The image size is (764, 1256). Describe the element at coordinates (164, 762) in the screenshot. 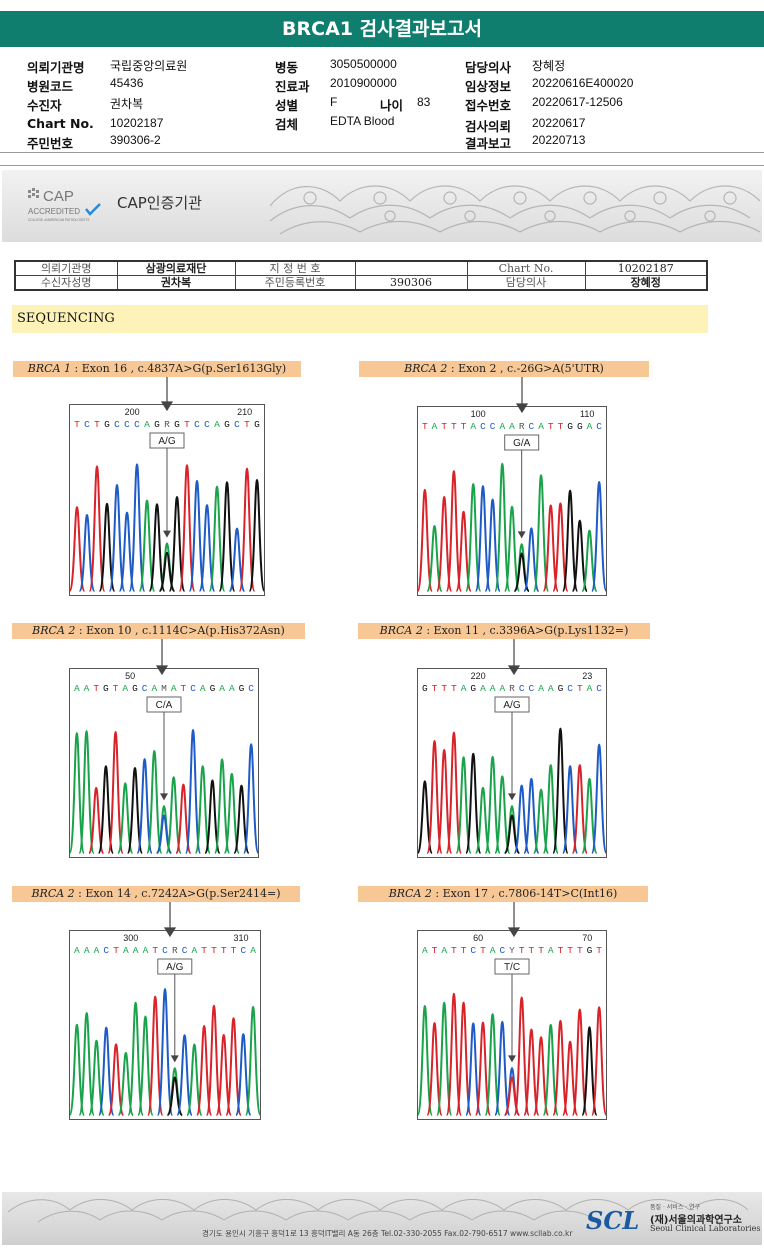

I see `chromatogram-svg: 50A A T G T A G C A M A T C A G A A G CC/A` at that location.